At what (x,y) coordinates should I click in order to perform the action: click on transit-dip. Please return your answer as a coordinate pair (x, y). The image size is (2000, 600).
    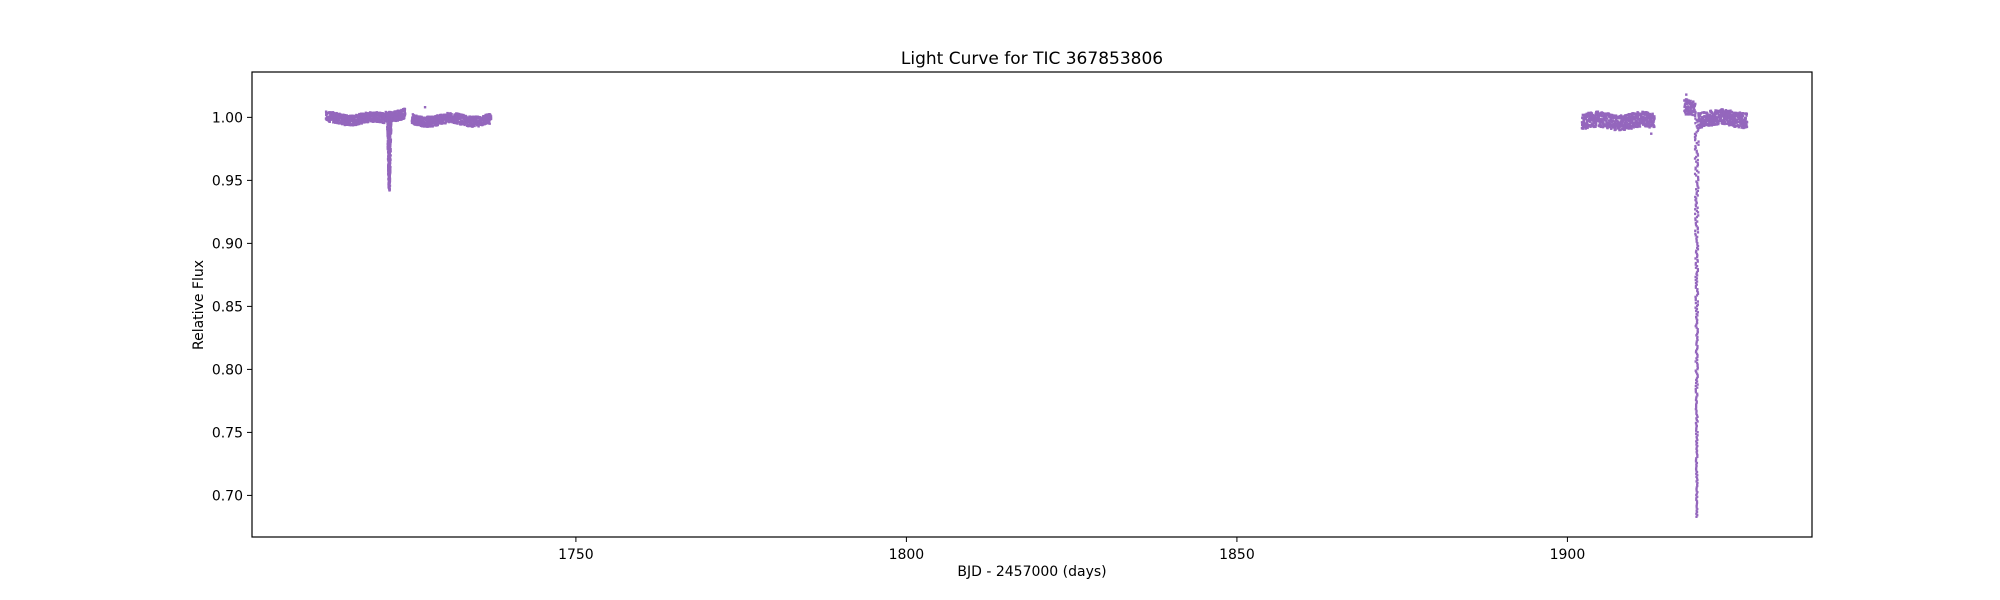
    Looking at the image, I should click on (389, 154).